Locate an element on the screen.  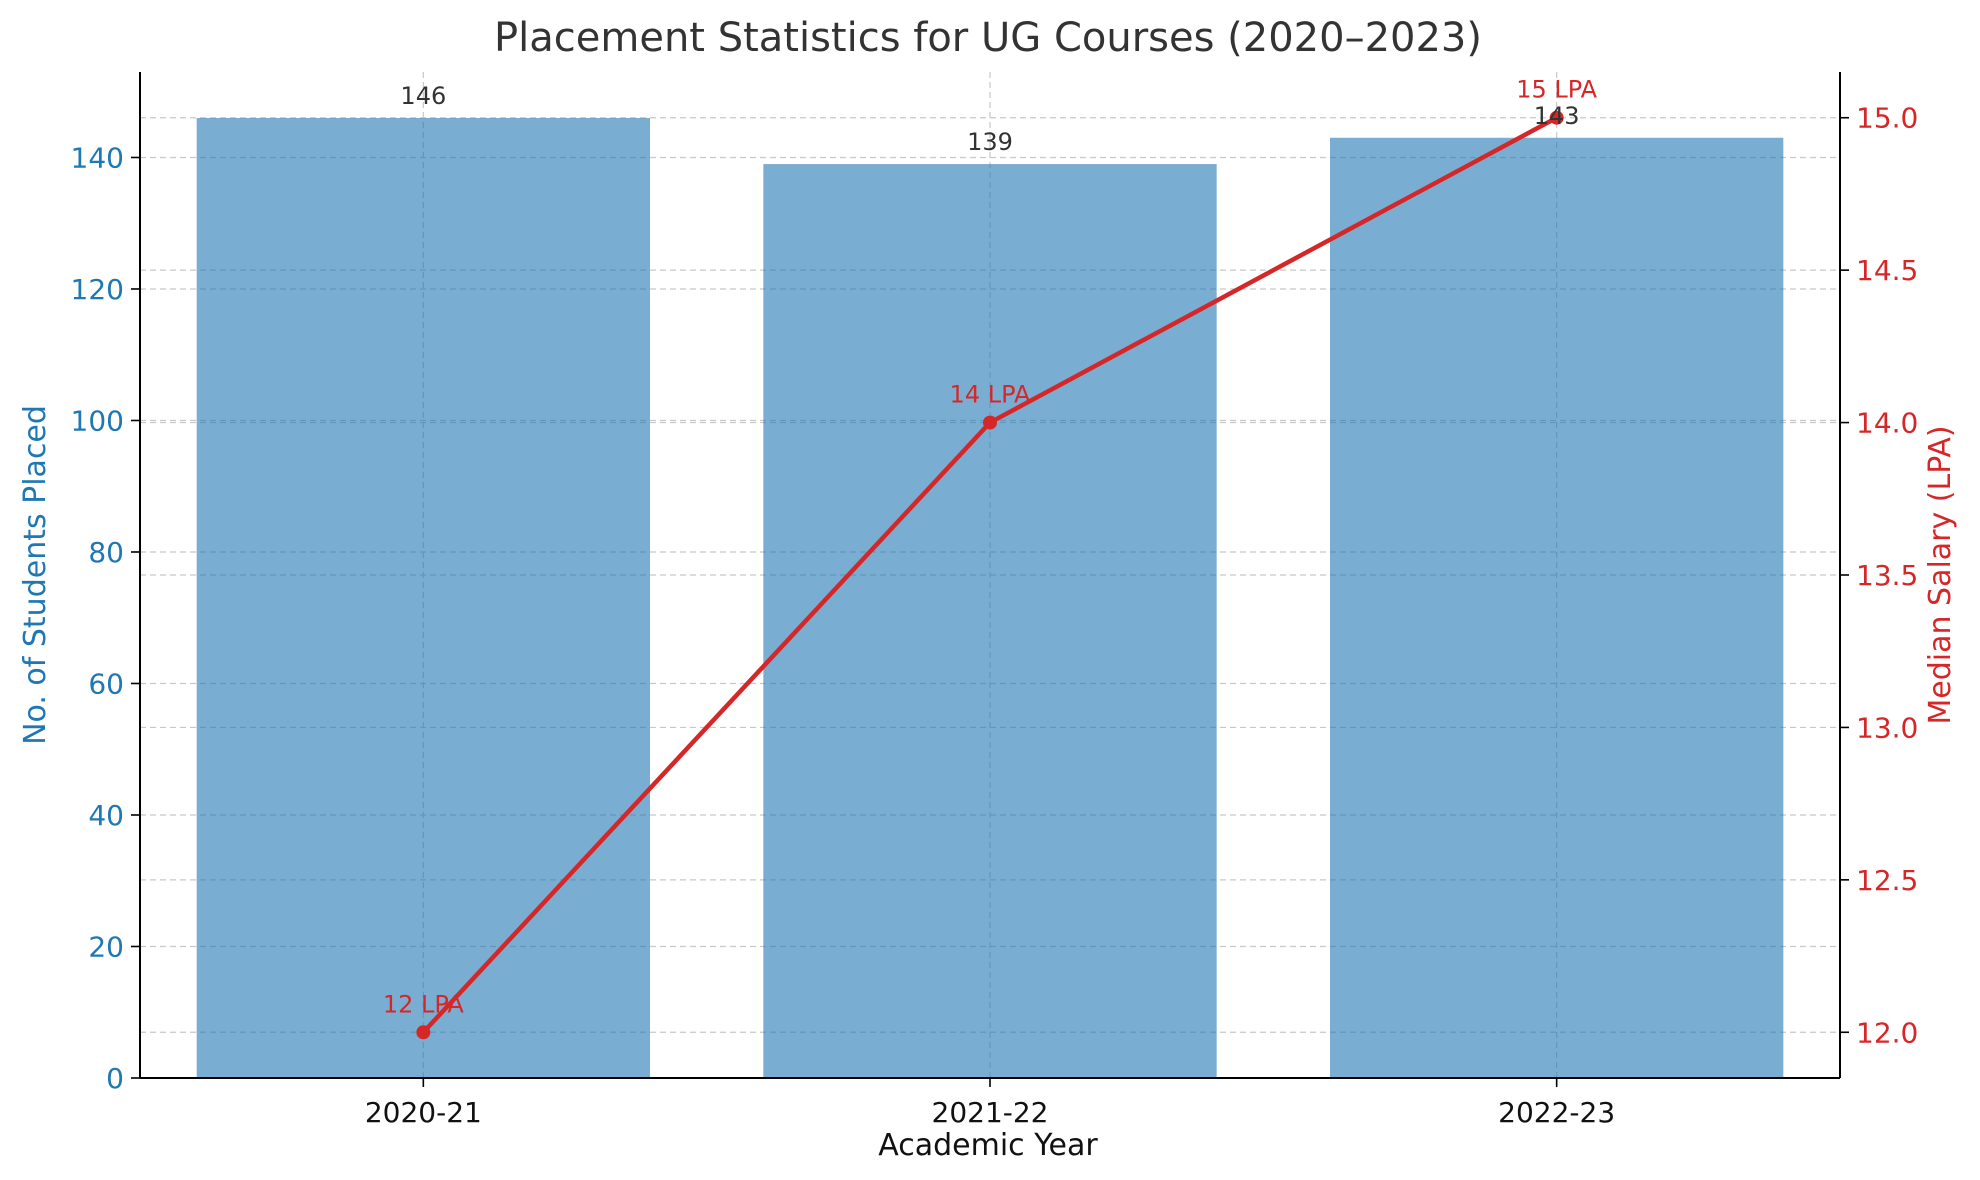
x-tick-label: 2020-21 is located at coordinates (423, 1112).